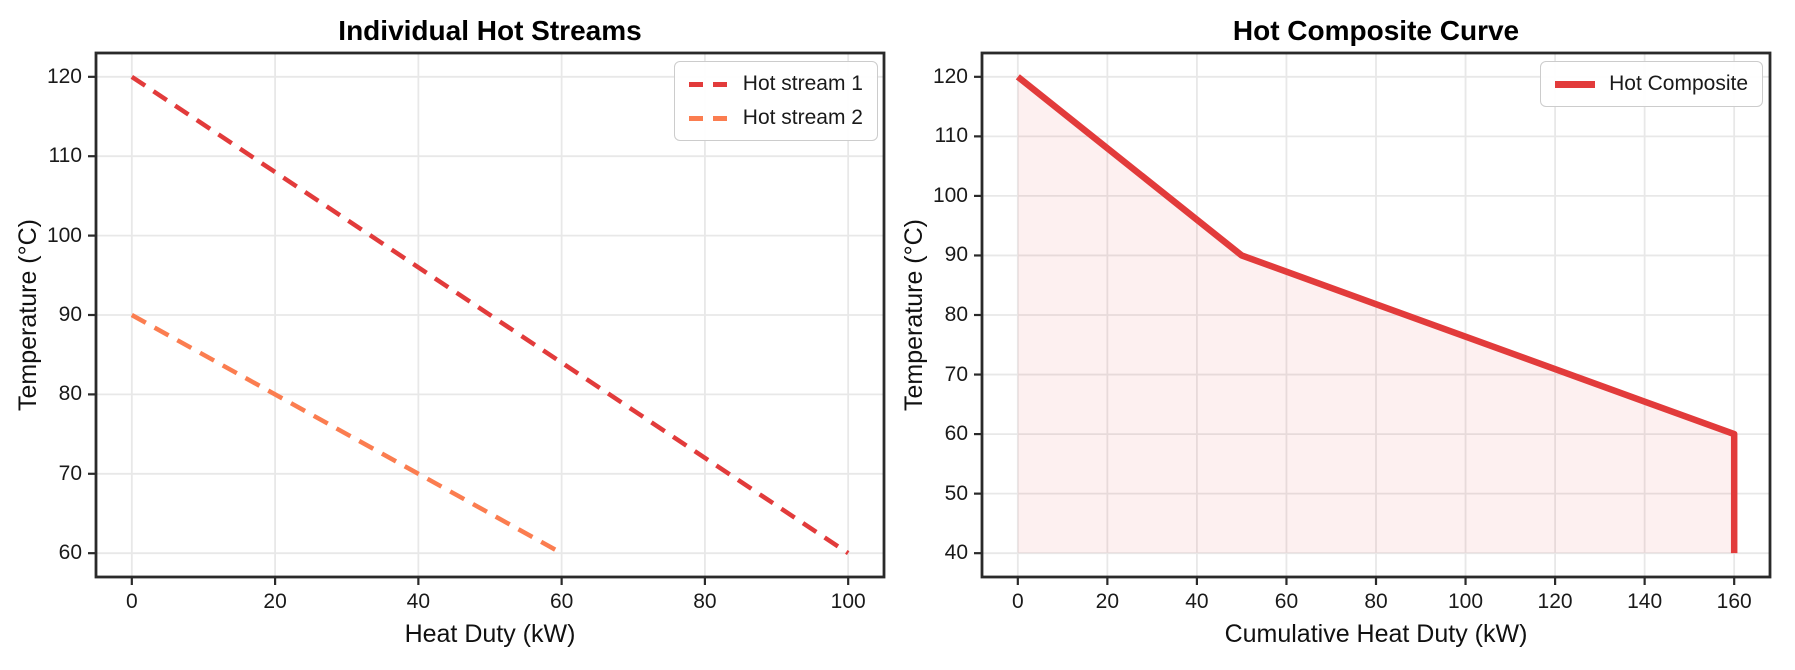 This screenshot has height=670, width=1795. What do you see at coordinates (708, 118) in the screenshot?
I see `hot-stream-2-line-sample` at bounding box center [708, 118].